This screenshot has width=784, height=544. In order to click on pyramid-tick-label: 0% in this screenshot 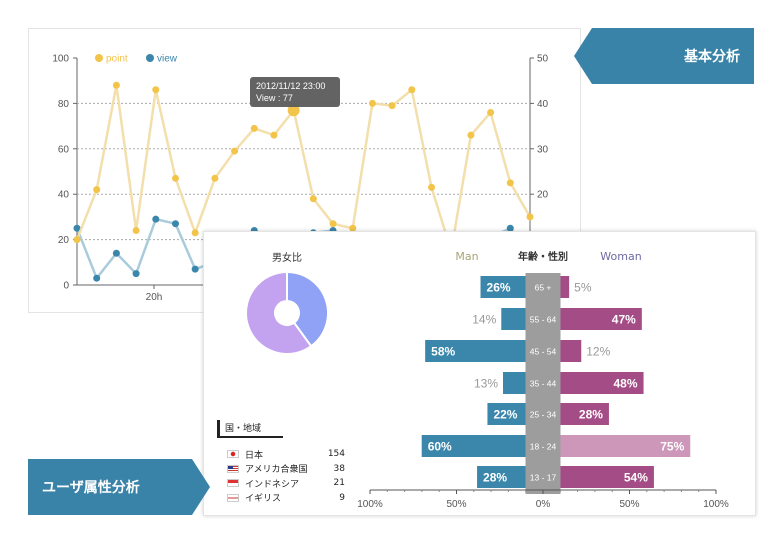, I will do `click(543, 504)`.